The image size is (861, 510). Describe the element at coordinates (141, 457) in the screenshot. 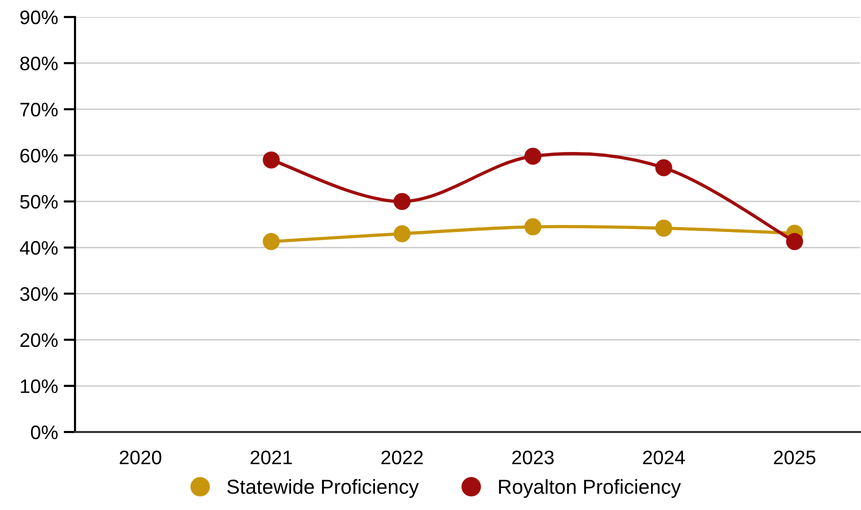

I see `x-tick-label: 2020` at that location.